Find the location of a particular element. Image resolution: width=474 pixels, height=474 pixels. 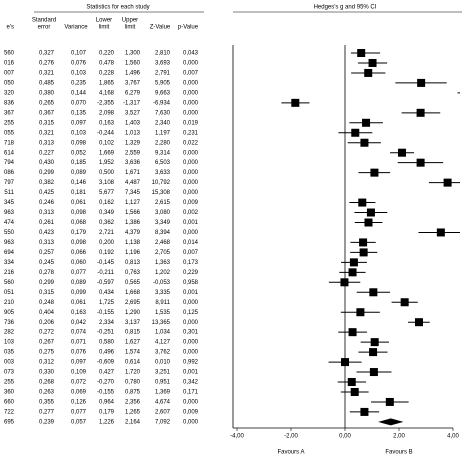

table-cell: 0,434 is located at coordinates (107, 293).